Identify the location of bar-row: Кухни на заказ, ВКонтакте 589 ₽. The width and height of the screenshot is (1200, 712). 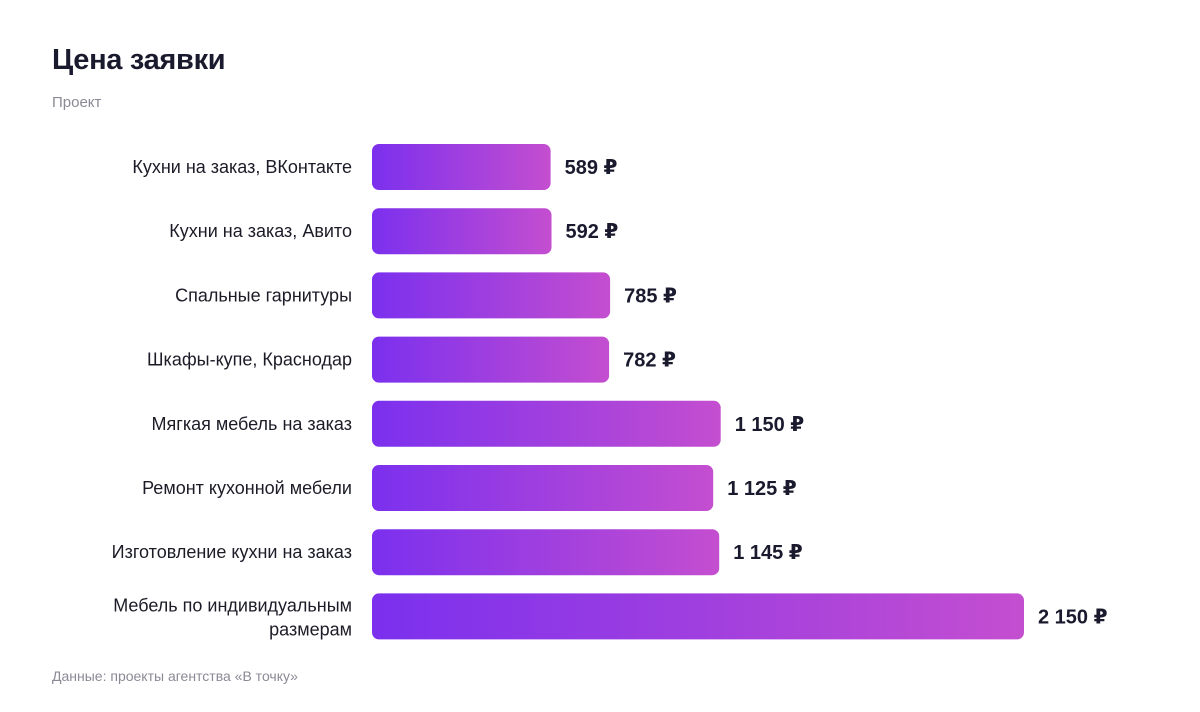
(375, 167).